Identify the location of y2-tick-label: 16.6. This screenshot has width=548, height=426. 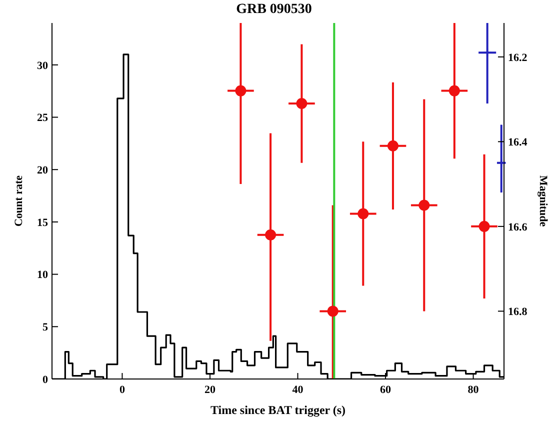
(518, 227).